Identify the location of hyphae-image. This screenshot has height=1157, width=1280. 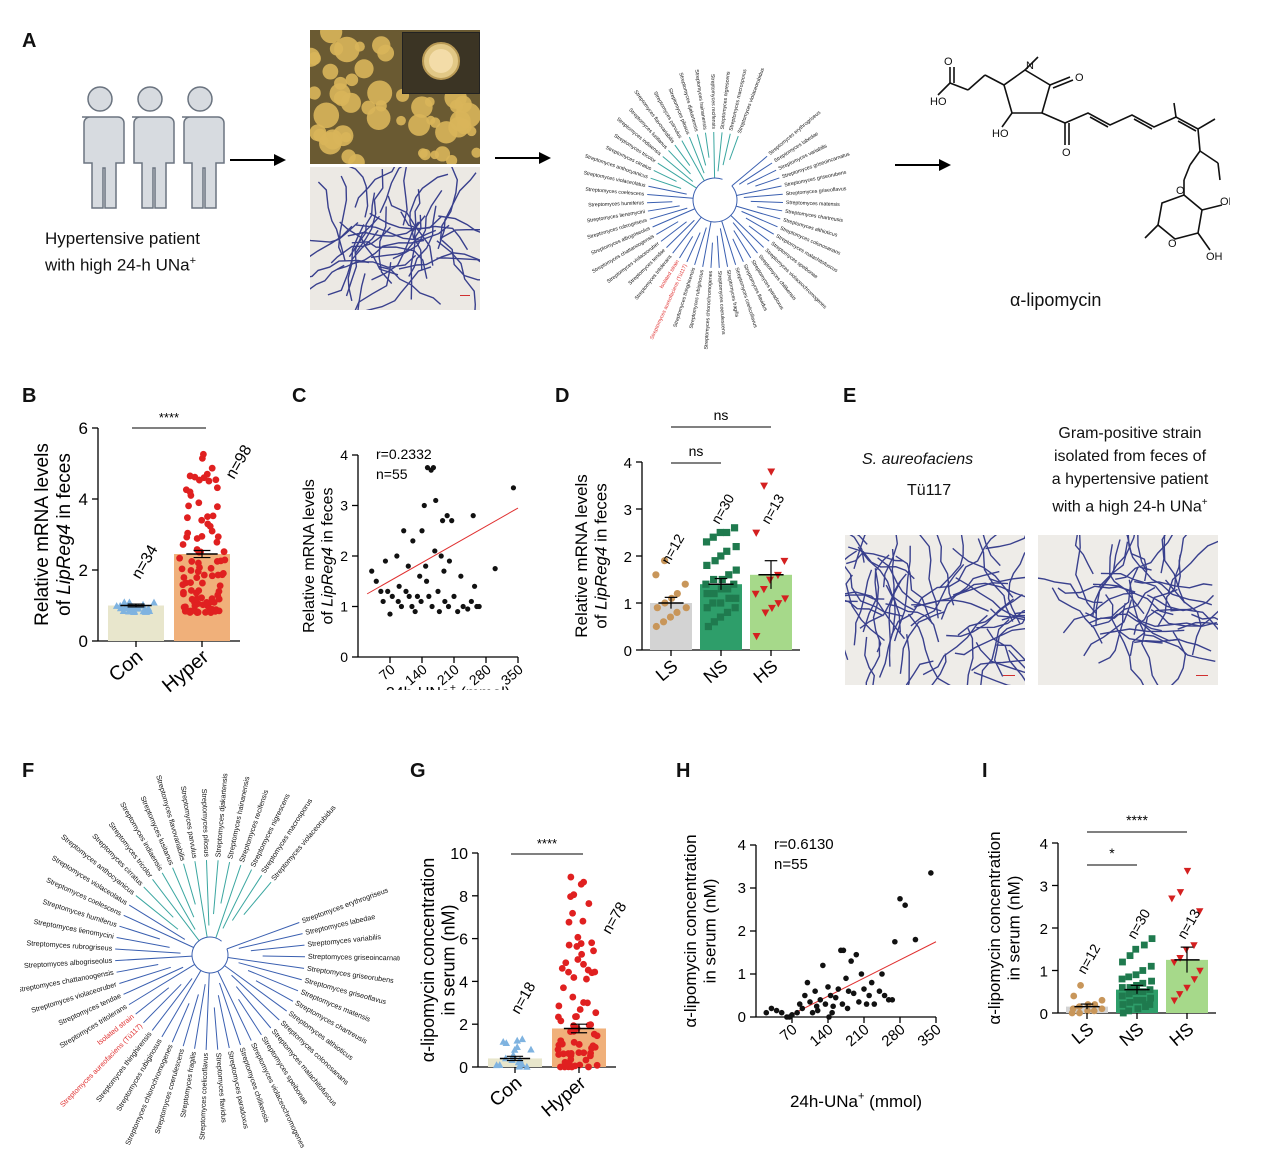
(935, 610).